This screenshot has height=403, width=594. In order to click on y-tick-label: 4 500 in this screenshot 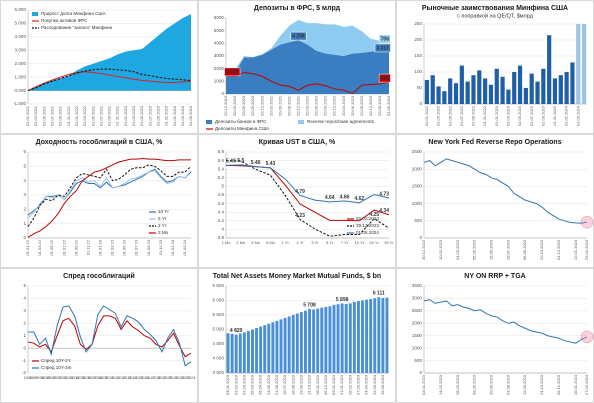, I will do `click(219, 343)`.